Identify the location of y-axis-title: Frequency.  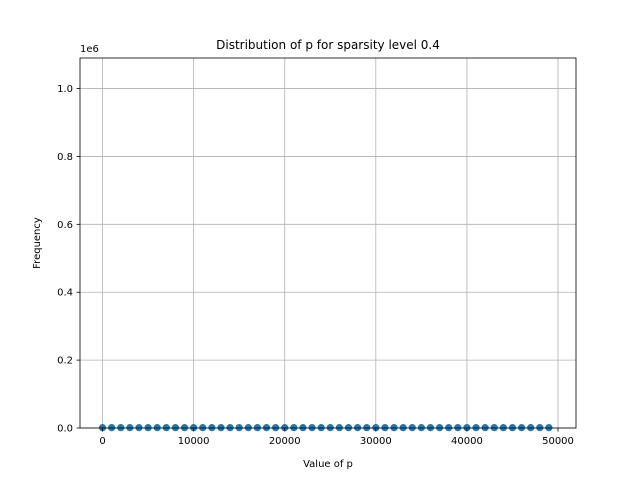
(37, 243).